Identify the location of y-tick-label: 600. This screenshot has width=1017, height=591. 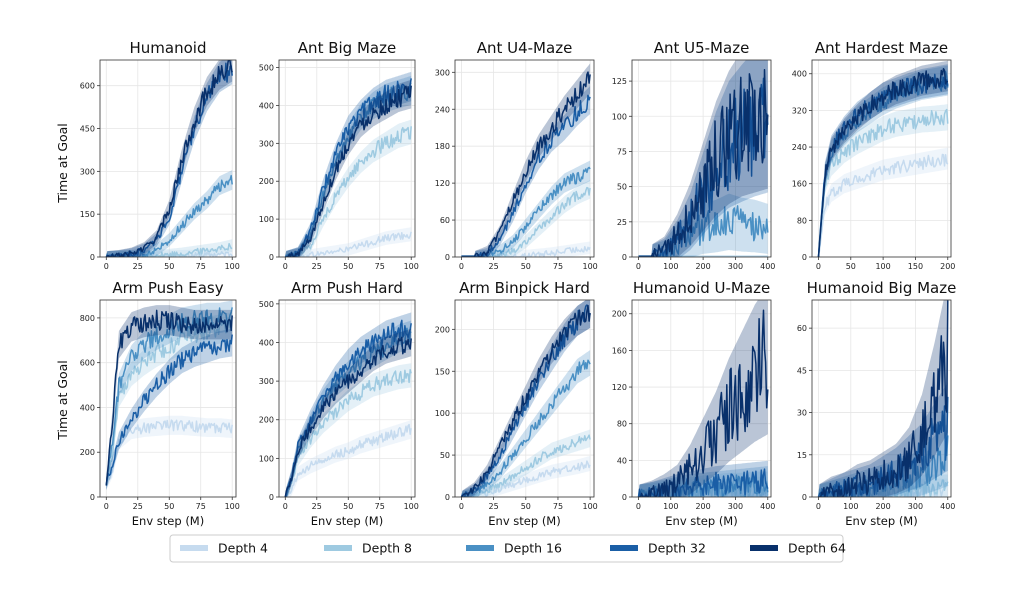
(87, 363).